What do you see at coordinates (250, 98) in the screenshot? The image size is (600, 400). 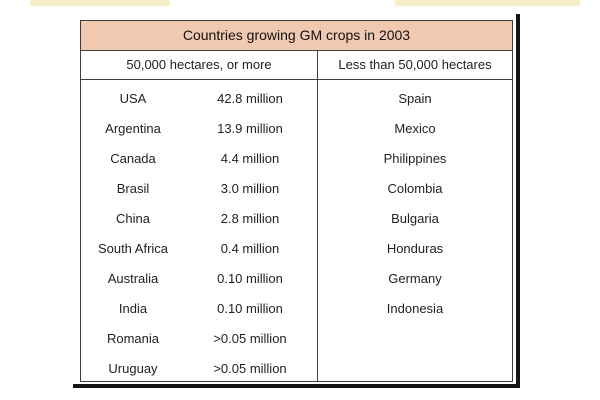 I see `hectare-amount: 42.8 million` at bounding box center [250, 98].